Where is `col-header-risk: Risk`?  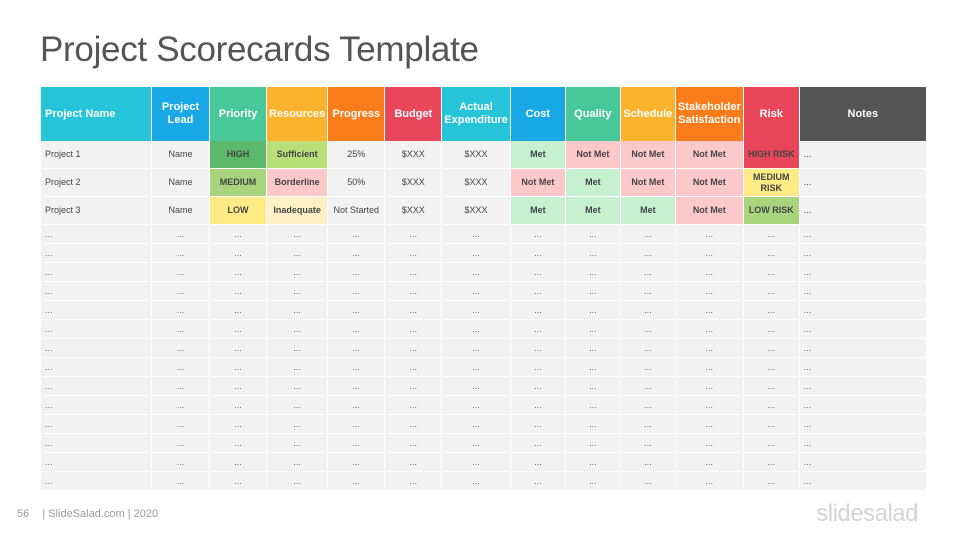
col-header-risk: Risk is located at coordinates (771, 114).